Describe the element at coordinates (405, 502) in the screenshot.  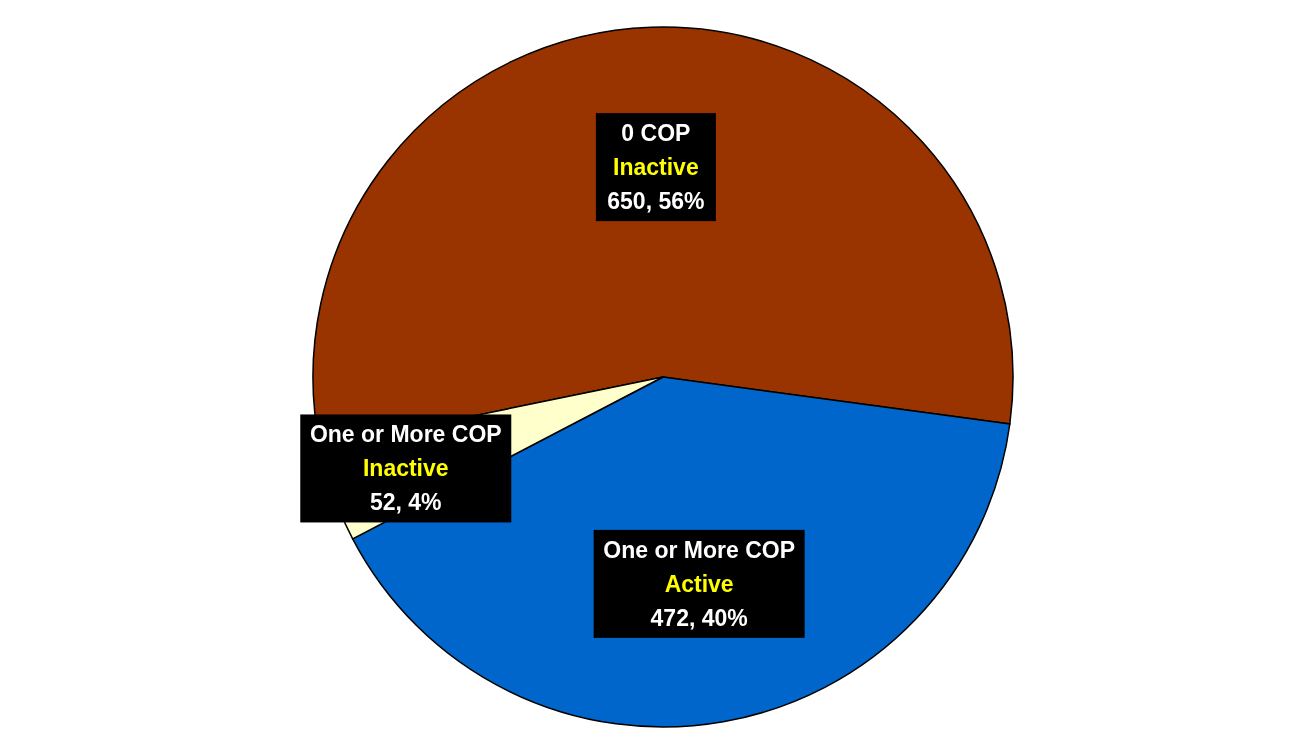
I see `data-label: 52, 4%` at that location.